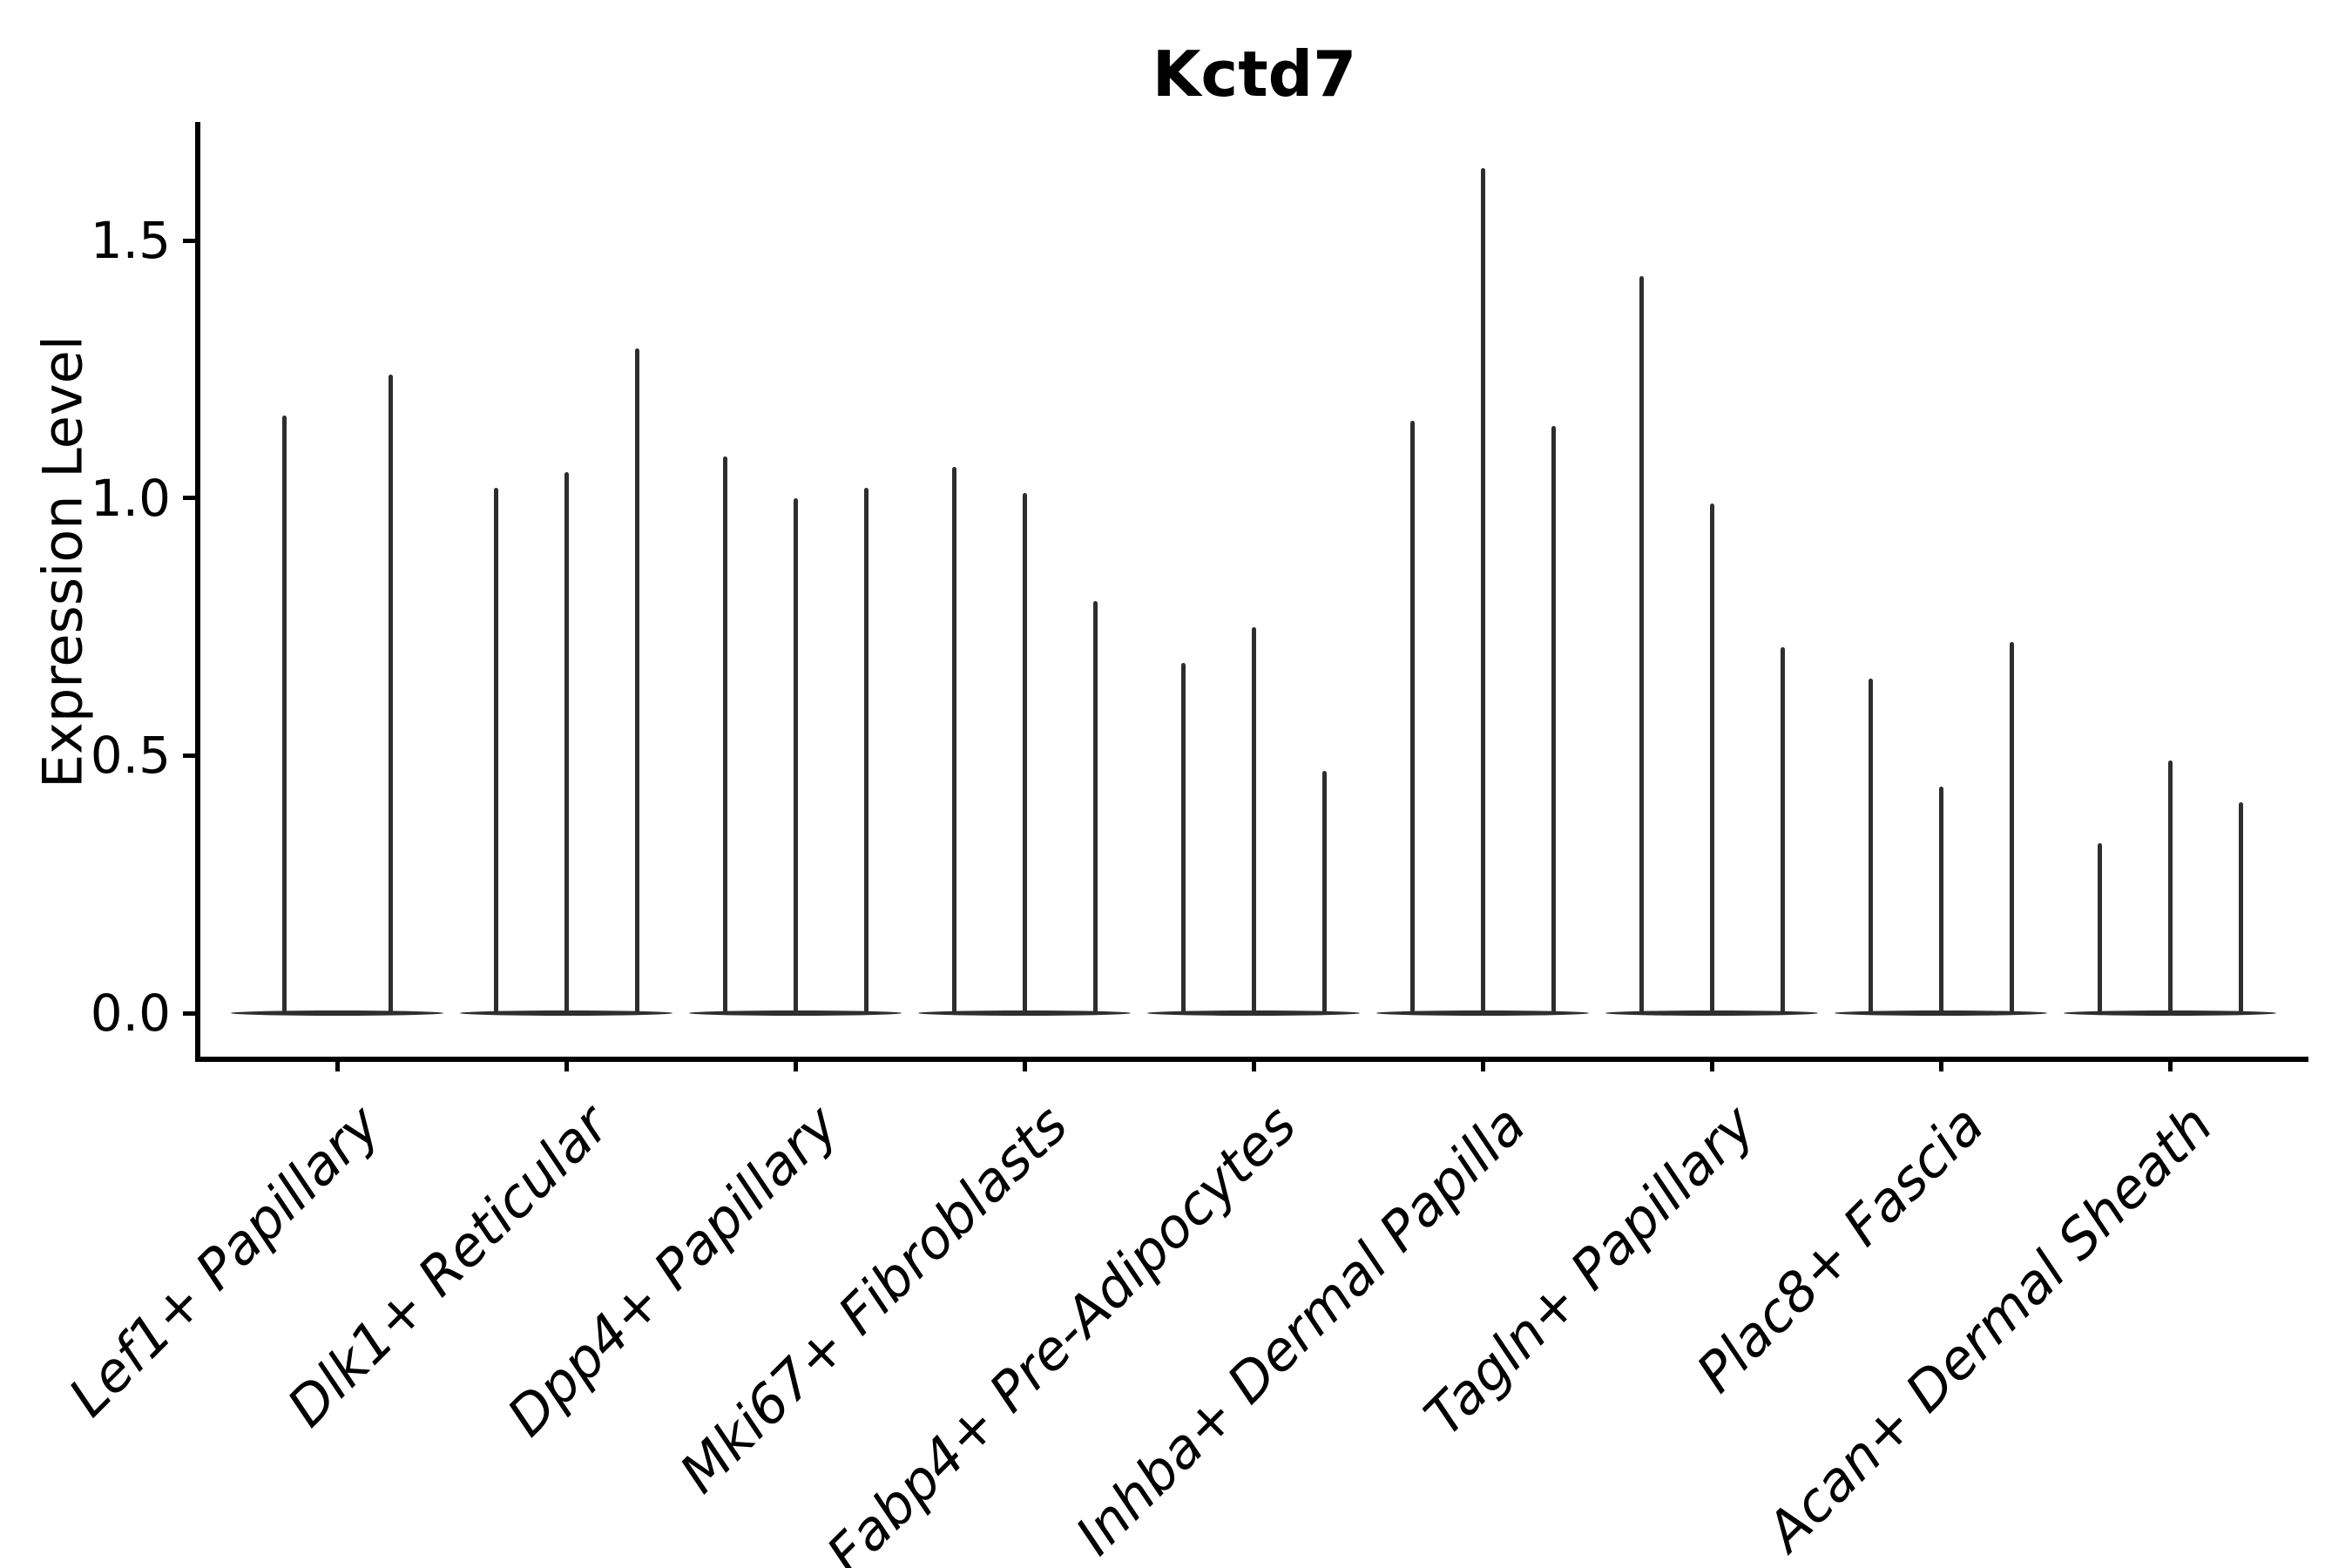 The image size is (2352, 1568). I want to click on x-tick-label: Acan+ Dermal Sheath, so click(1990, 1328).